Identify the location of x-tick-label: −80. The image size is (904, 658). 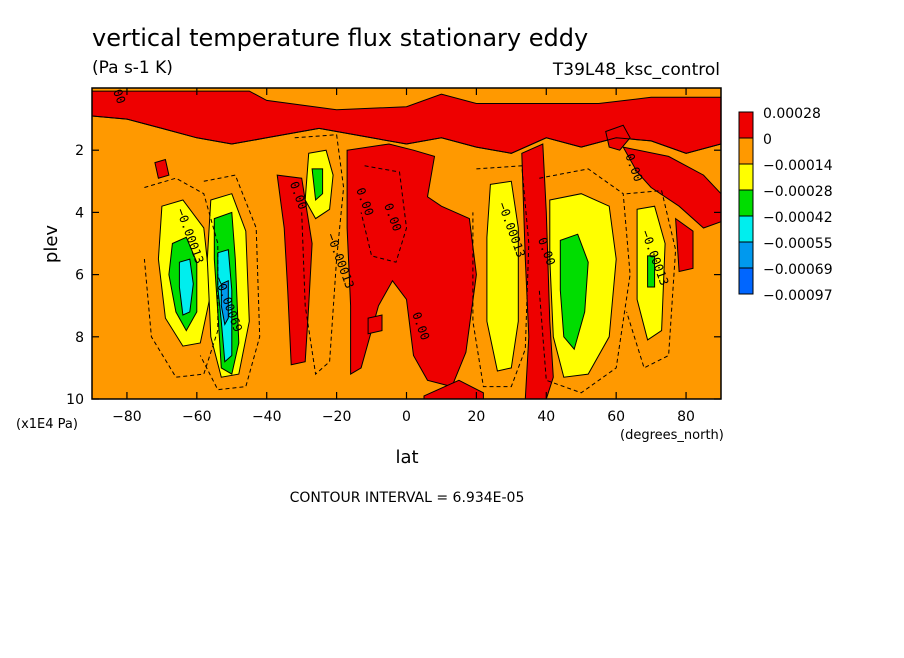
(127, 417).